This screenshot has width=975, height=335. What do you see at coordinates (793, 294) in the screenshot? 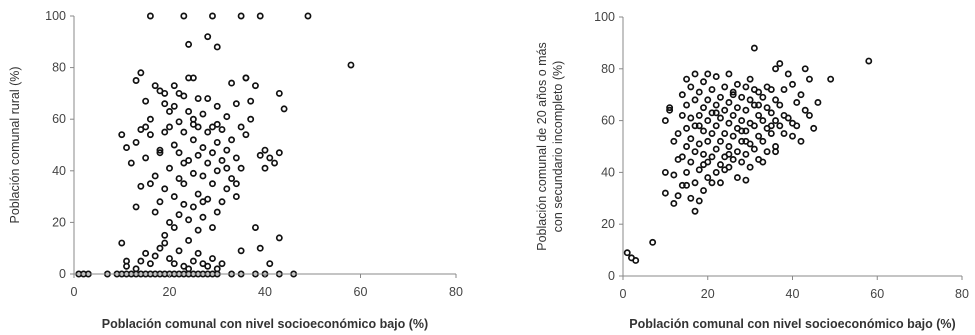
I see `x-tick-label: 40` at bounding box center [793, 294].